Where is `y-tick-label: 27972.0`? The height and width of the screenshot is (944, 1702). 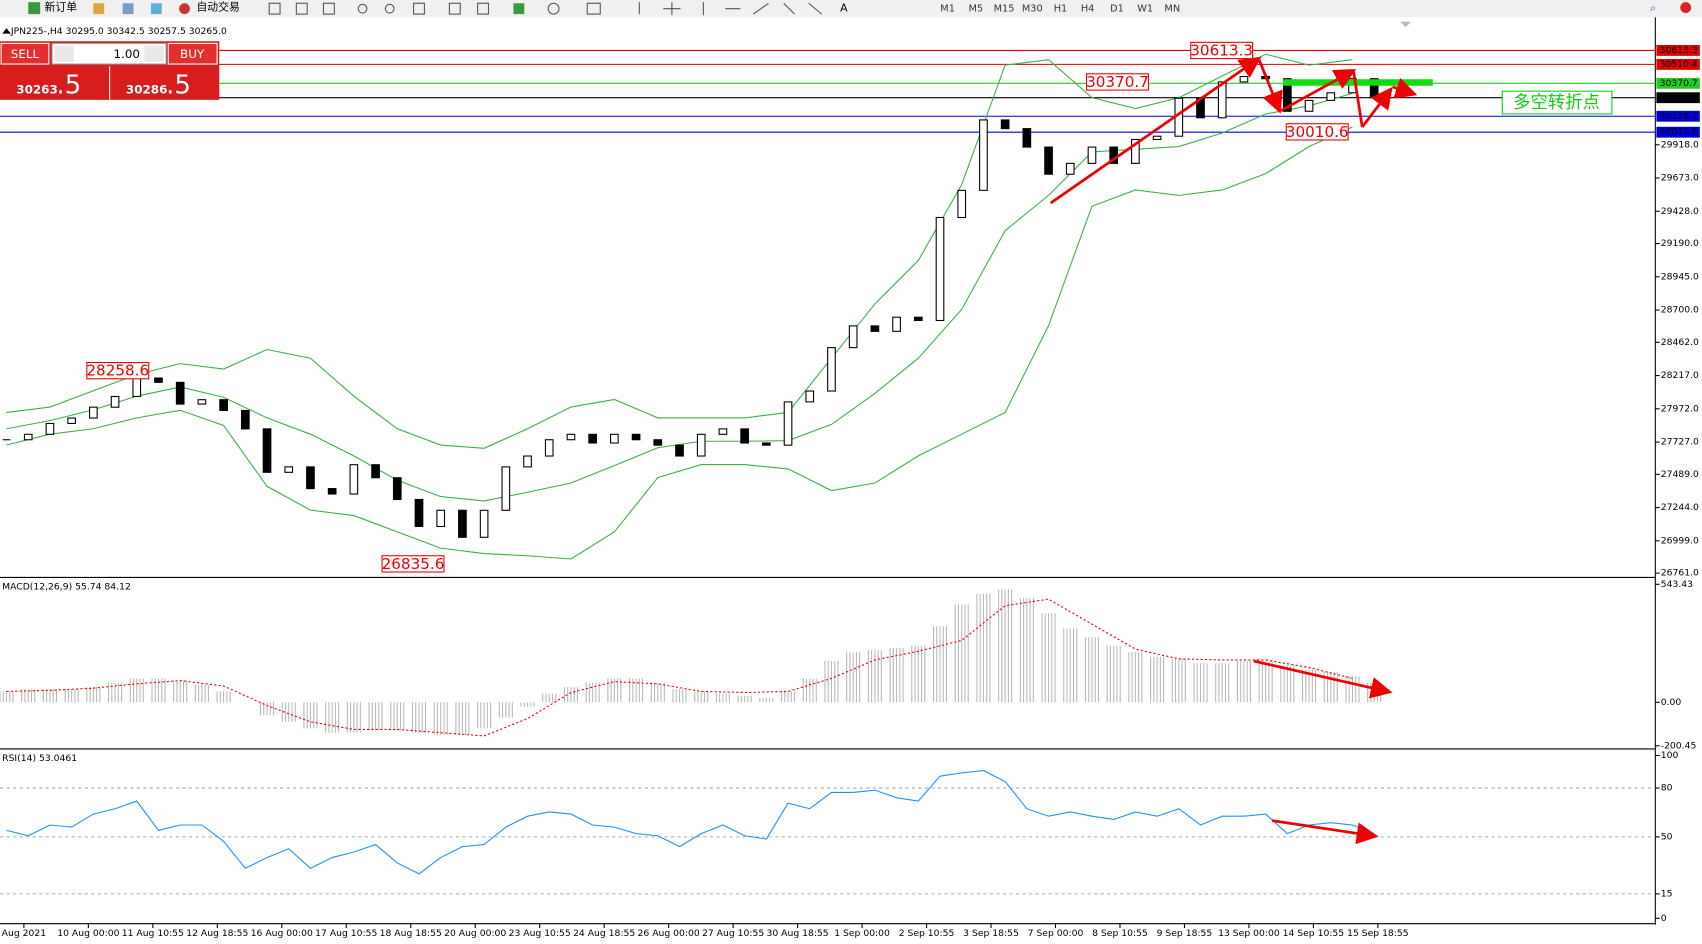 y-tick-label: 27972.0 is located at coordinates (1680, 408).